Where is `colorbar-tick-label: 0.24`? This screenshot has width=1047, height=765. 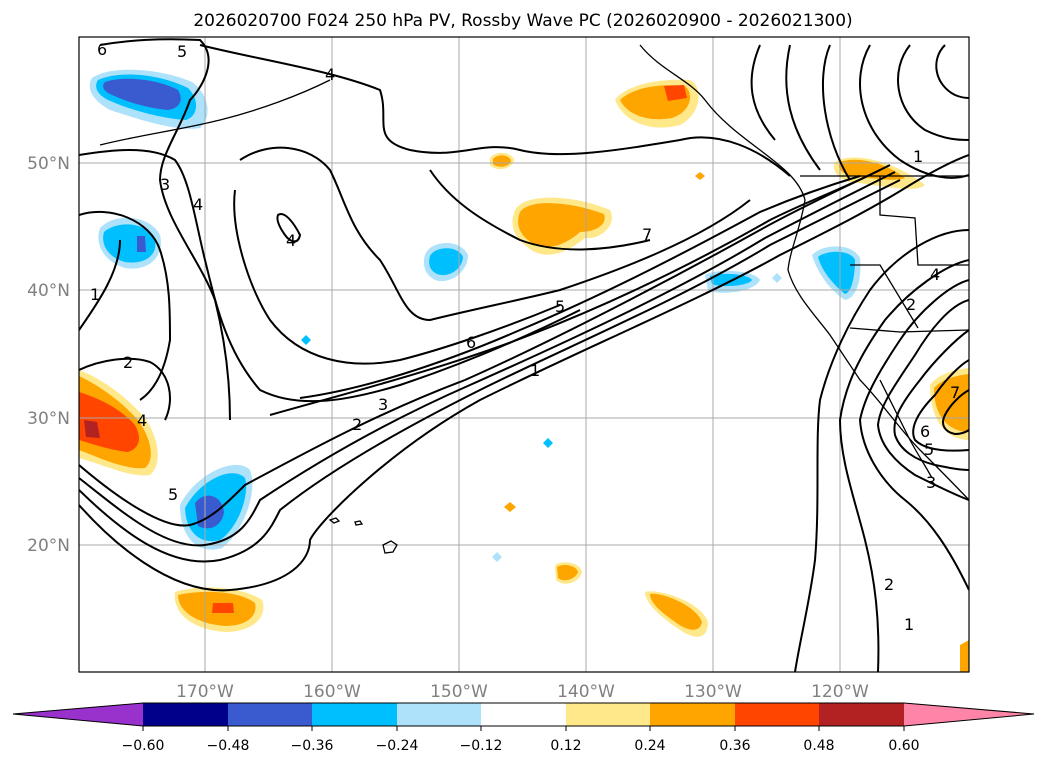
colorbar-tick-label: 0.24 is located at coordinates (649, 746).